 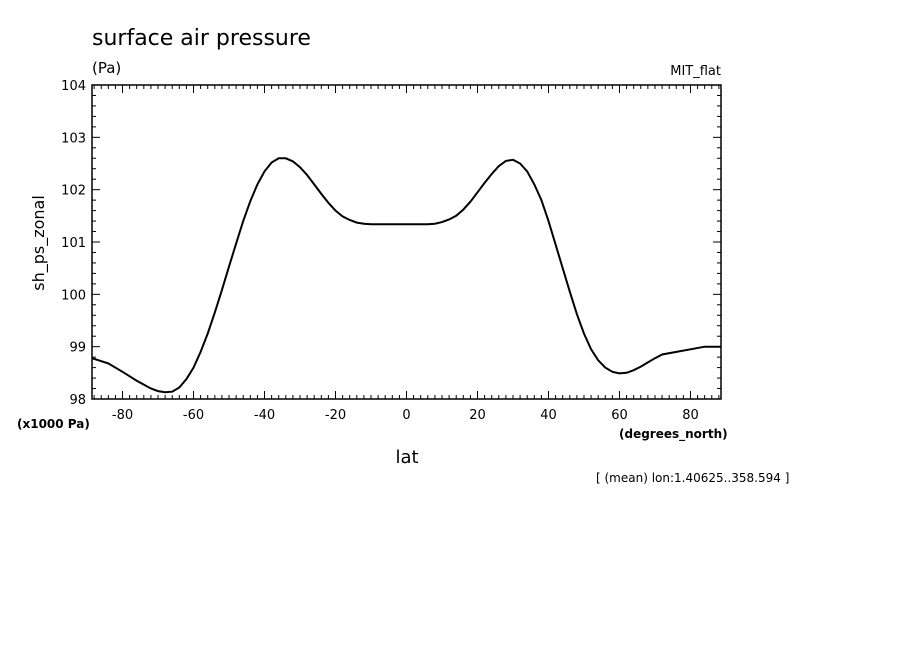 I want to click on x-tick-label: -20, so click(x=335, y=415).